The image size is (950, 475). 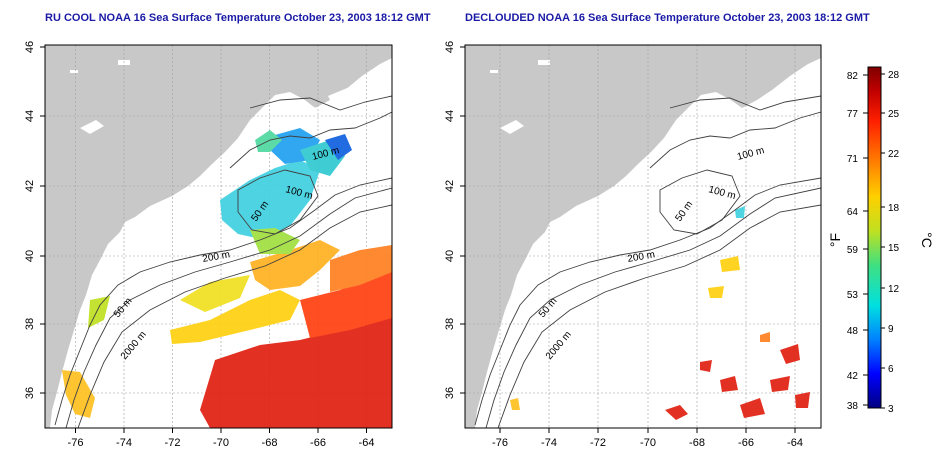 What do you see at coordinates (853, 376) in the screenshot?
I see `fahrenheit-tick: 42` at bounding box center [853, 376].